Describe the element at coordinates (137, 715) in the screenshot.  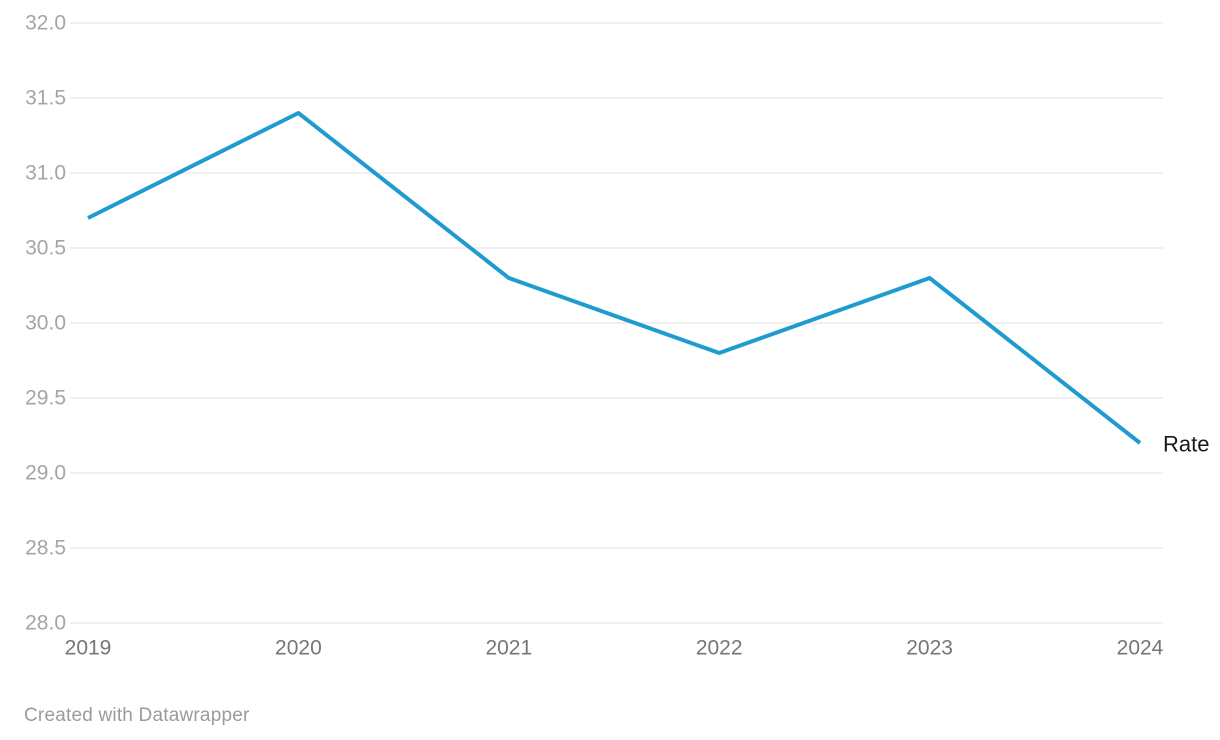
I see `attribution-text: Created with Datawrapper` at that location.